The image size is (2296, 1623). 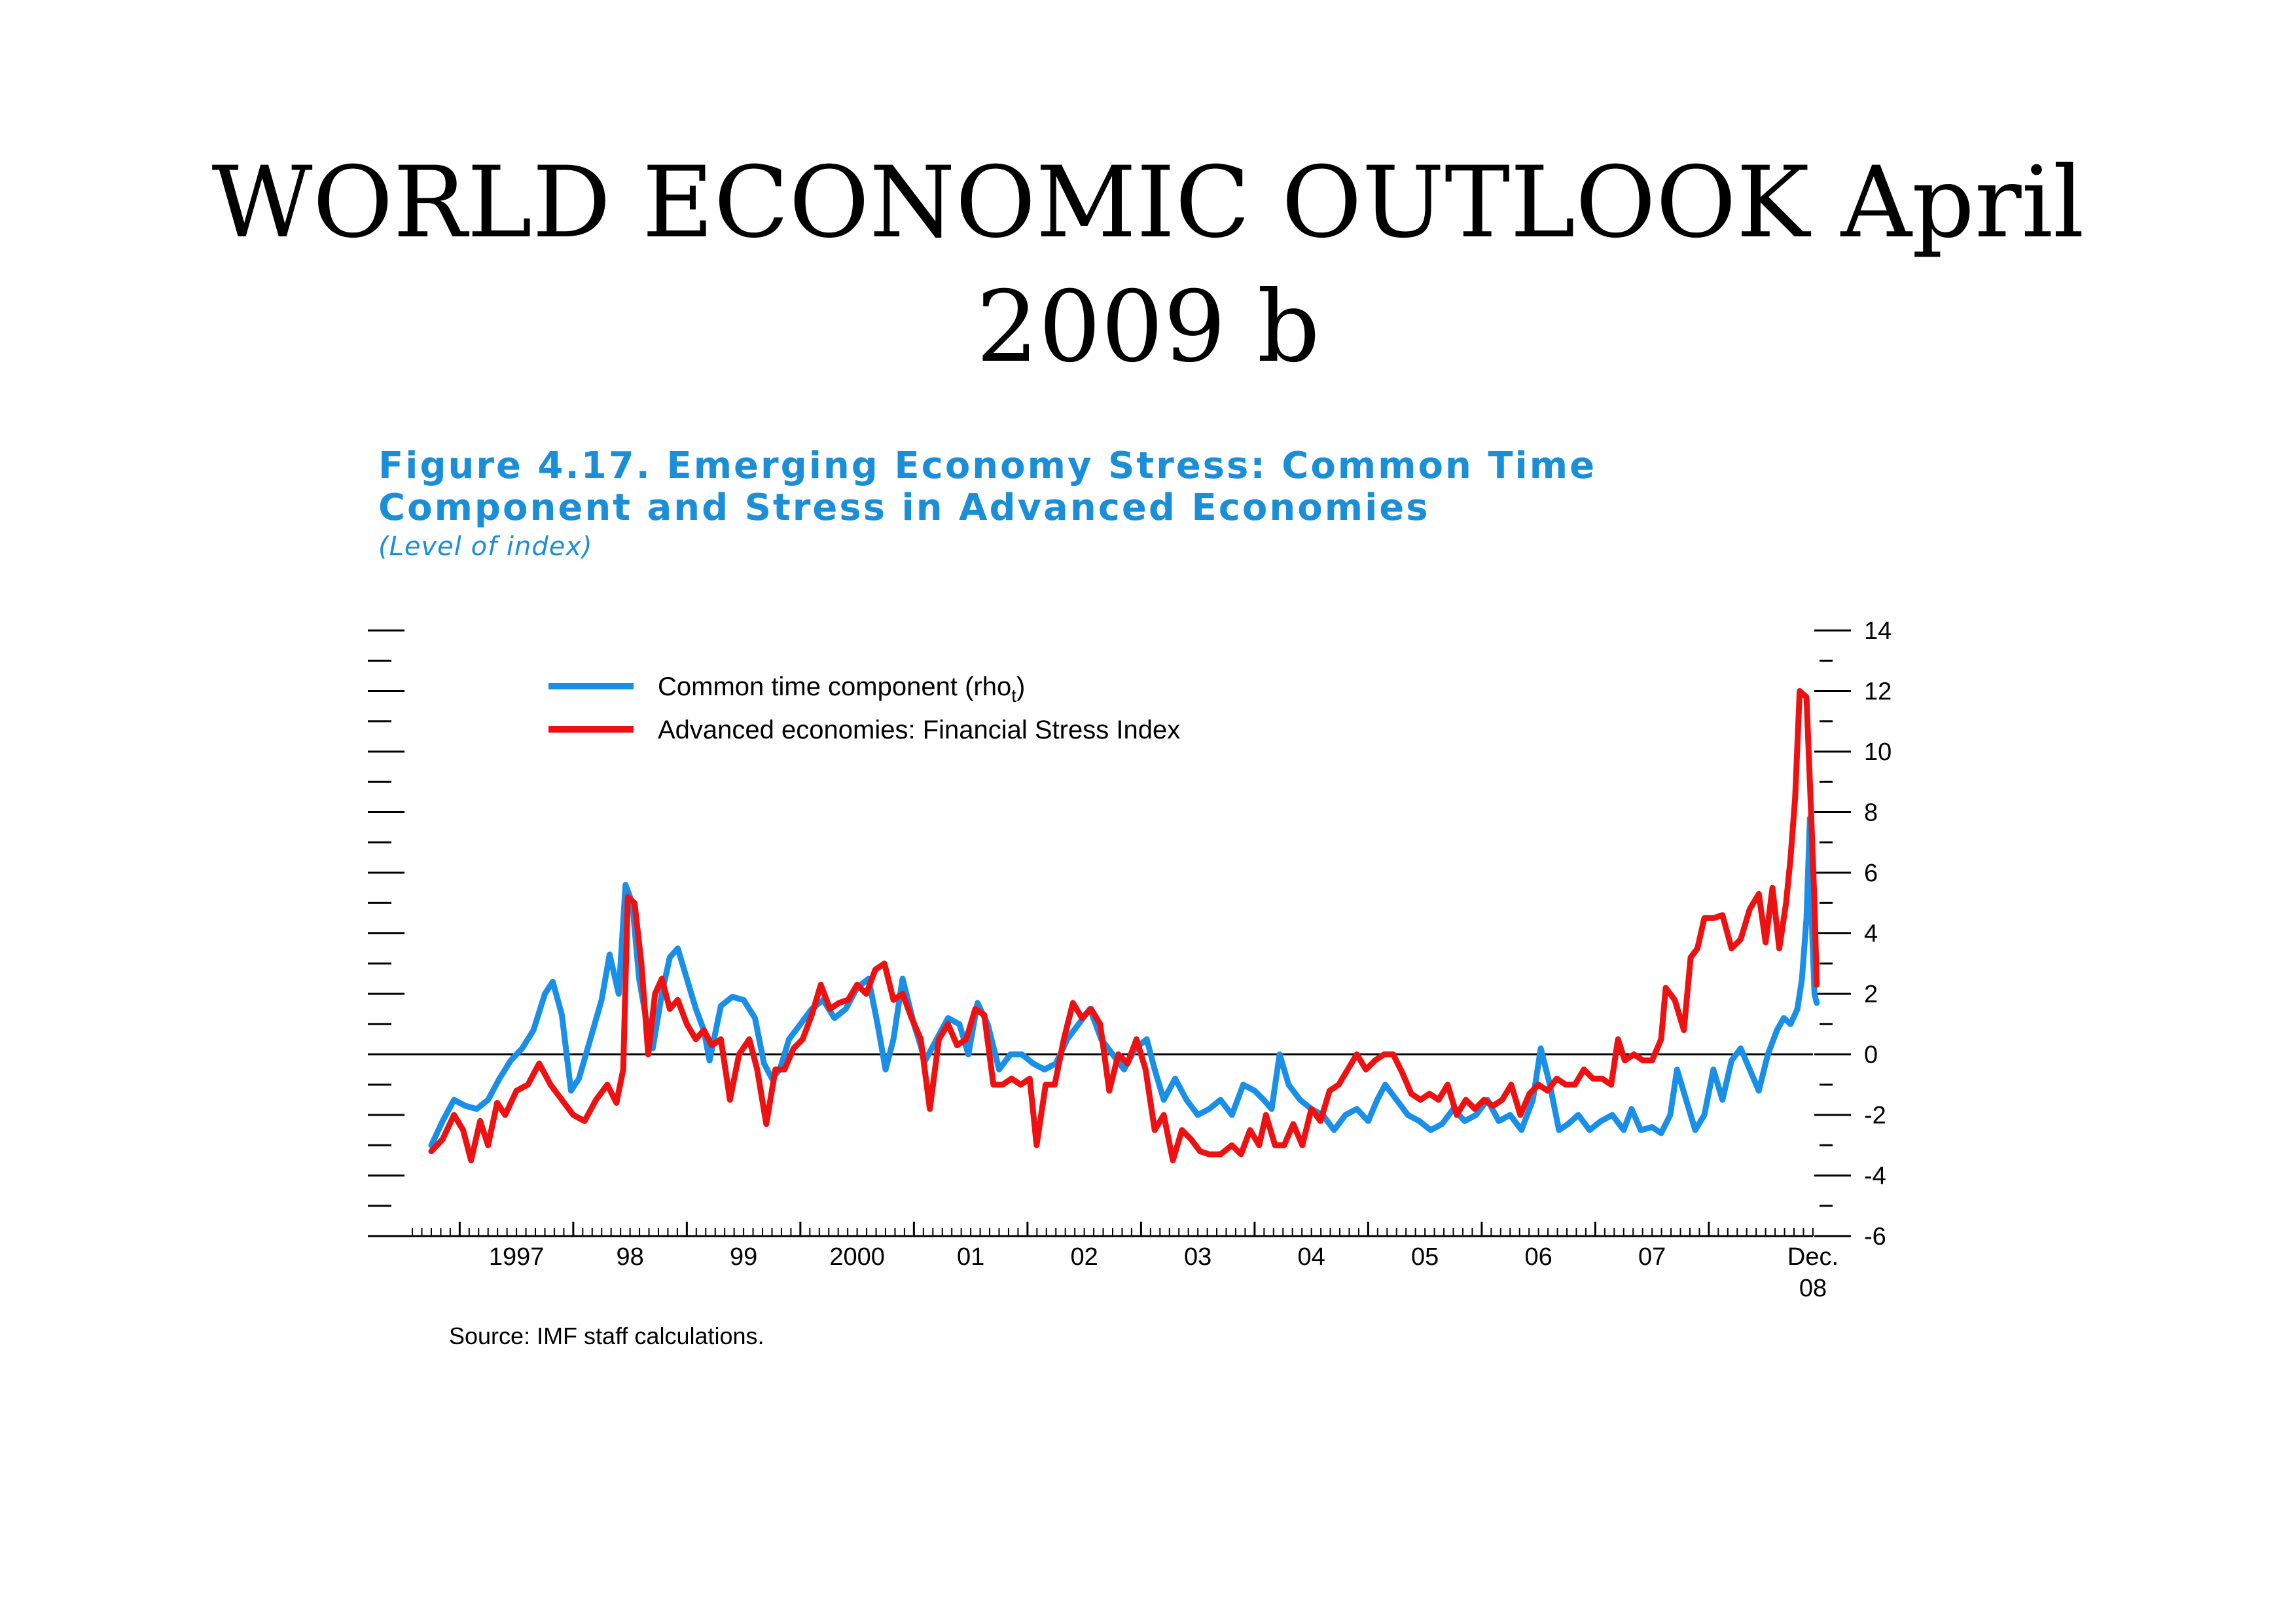 I want to click on source-note: Source: IMF staff calculations., so click(x=606, y=1335).